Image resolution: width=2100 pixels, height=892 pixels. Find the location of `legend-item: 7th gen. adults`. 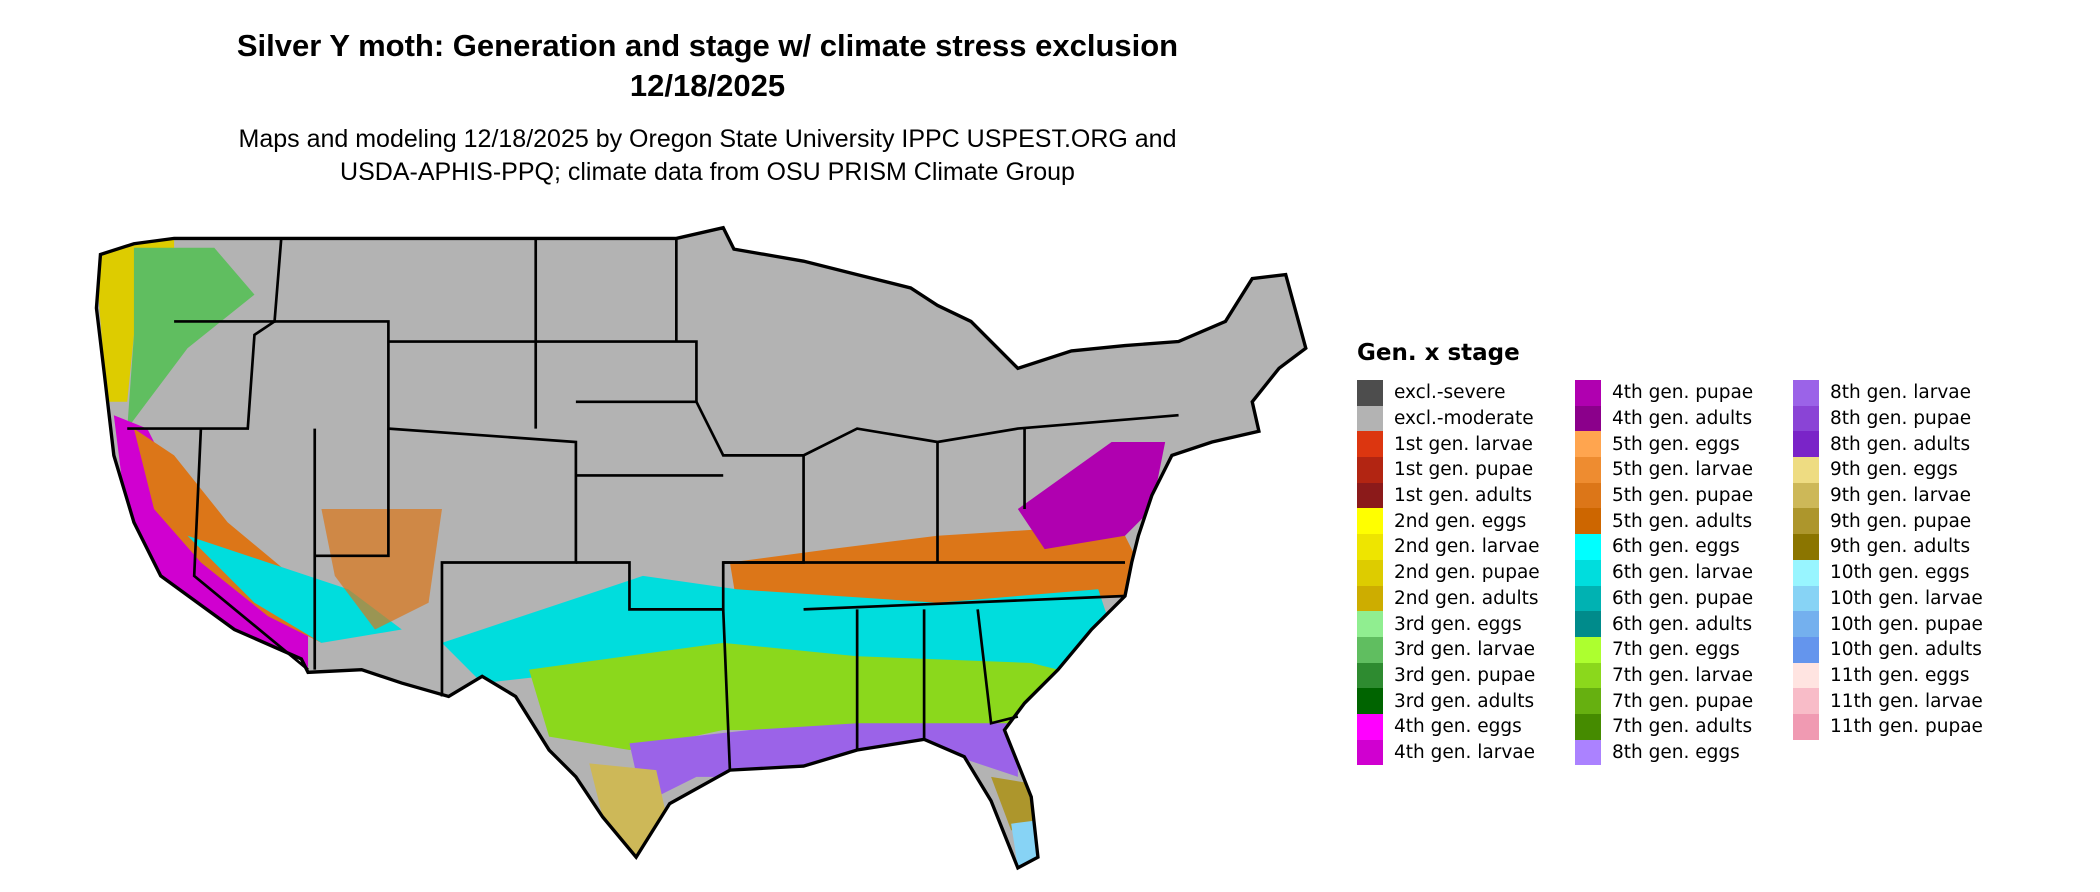

legend-item: 7th gen. adults is located at coordinates (1684, 726).